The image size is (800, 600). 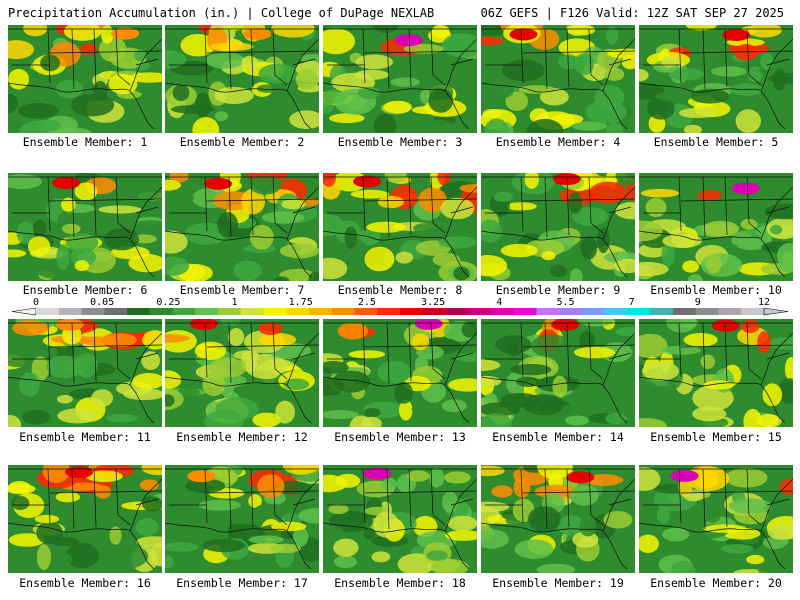 I want to click on ensemble-member-caption: Ensemble Member: 19, so click(x=558, y=583).